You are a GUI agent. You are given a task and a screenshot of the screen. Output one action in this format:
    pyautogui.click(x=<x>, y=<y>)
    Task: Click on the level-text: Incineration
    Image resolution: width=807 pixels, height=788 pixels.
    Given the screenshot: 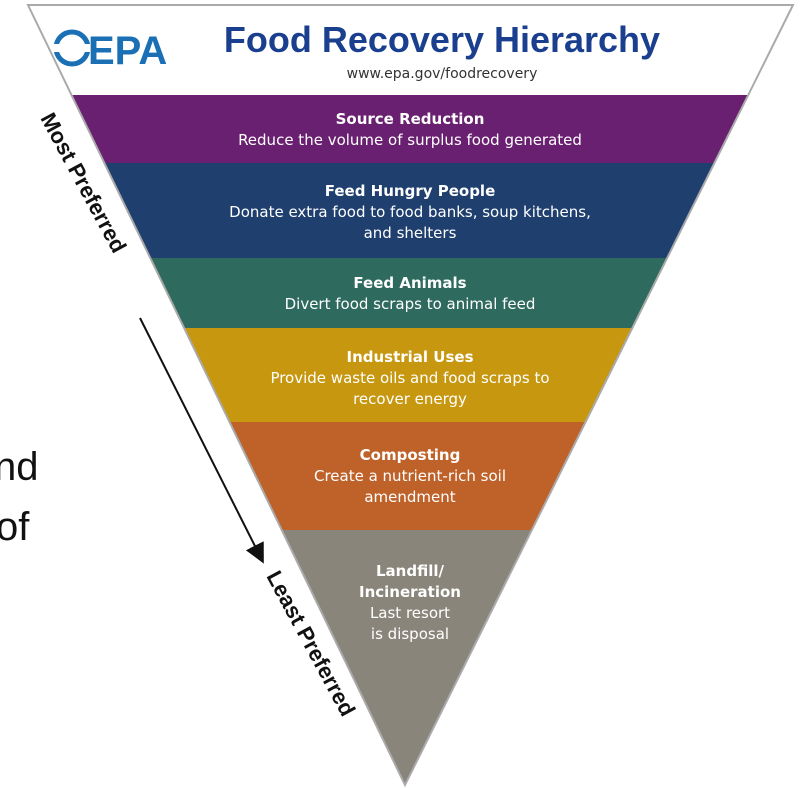 What is the action you would take?
    pyautogui.click(x=410, y=592)
    